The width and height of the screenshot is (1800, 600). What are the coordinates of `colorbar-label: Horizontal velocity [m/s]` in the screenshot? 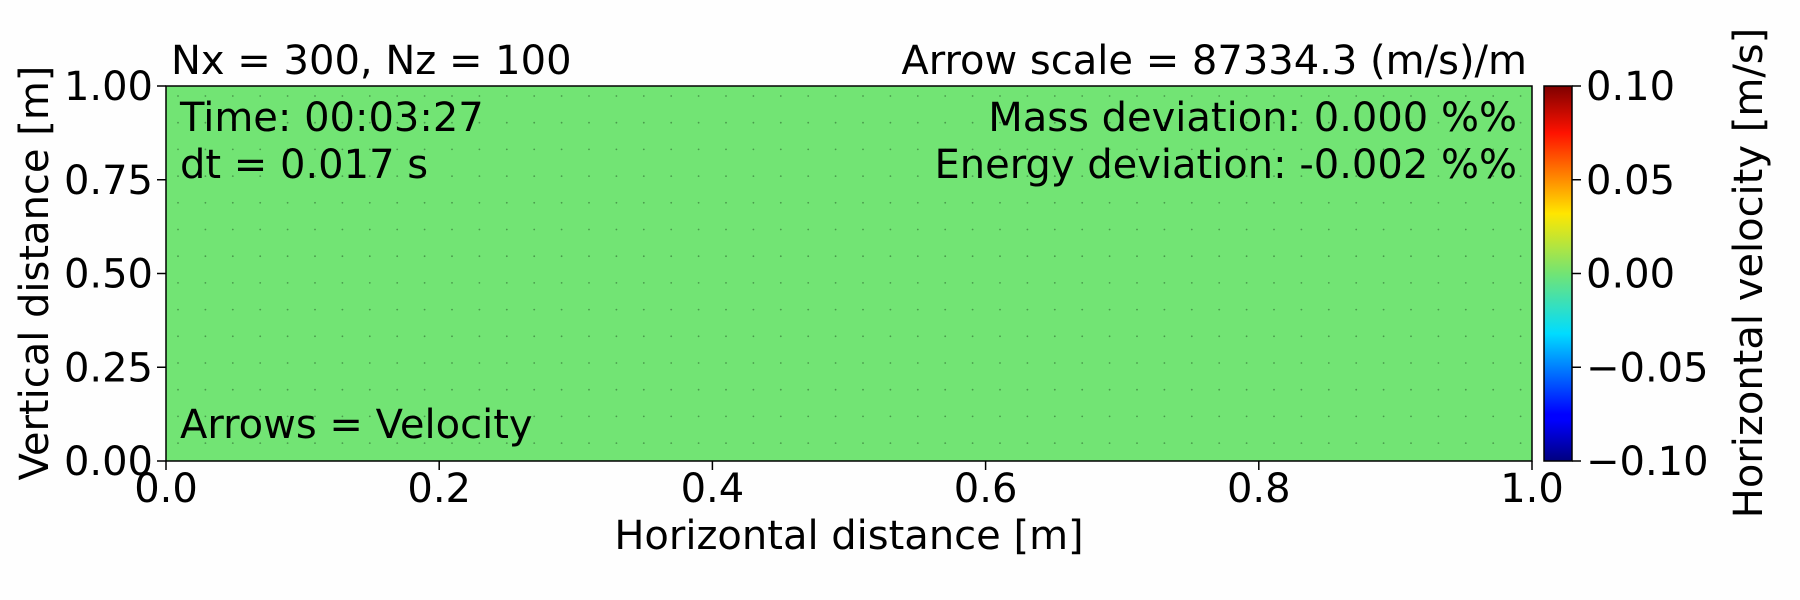 It's located at (1749, 273).